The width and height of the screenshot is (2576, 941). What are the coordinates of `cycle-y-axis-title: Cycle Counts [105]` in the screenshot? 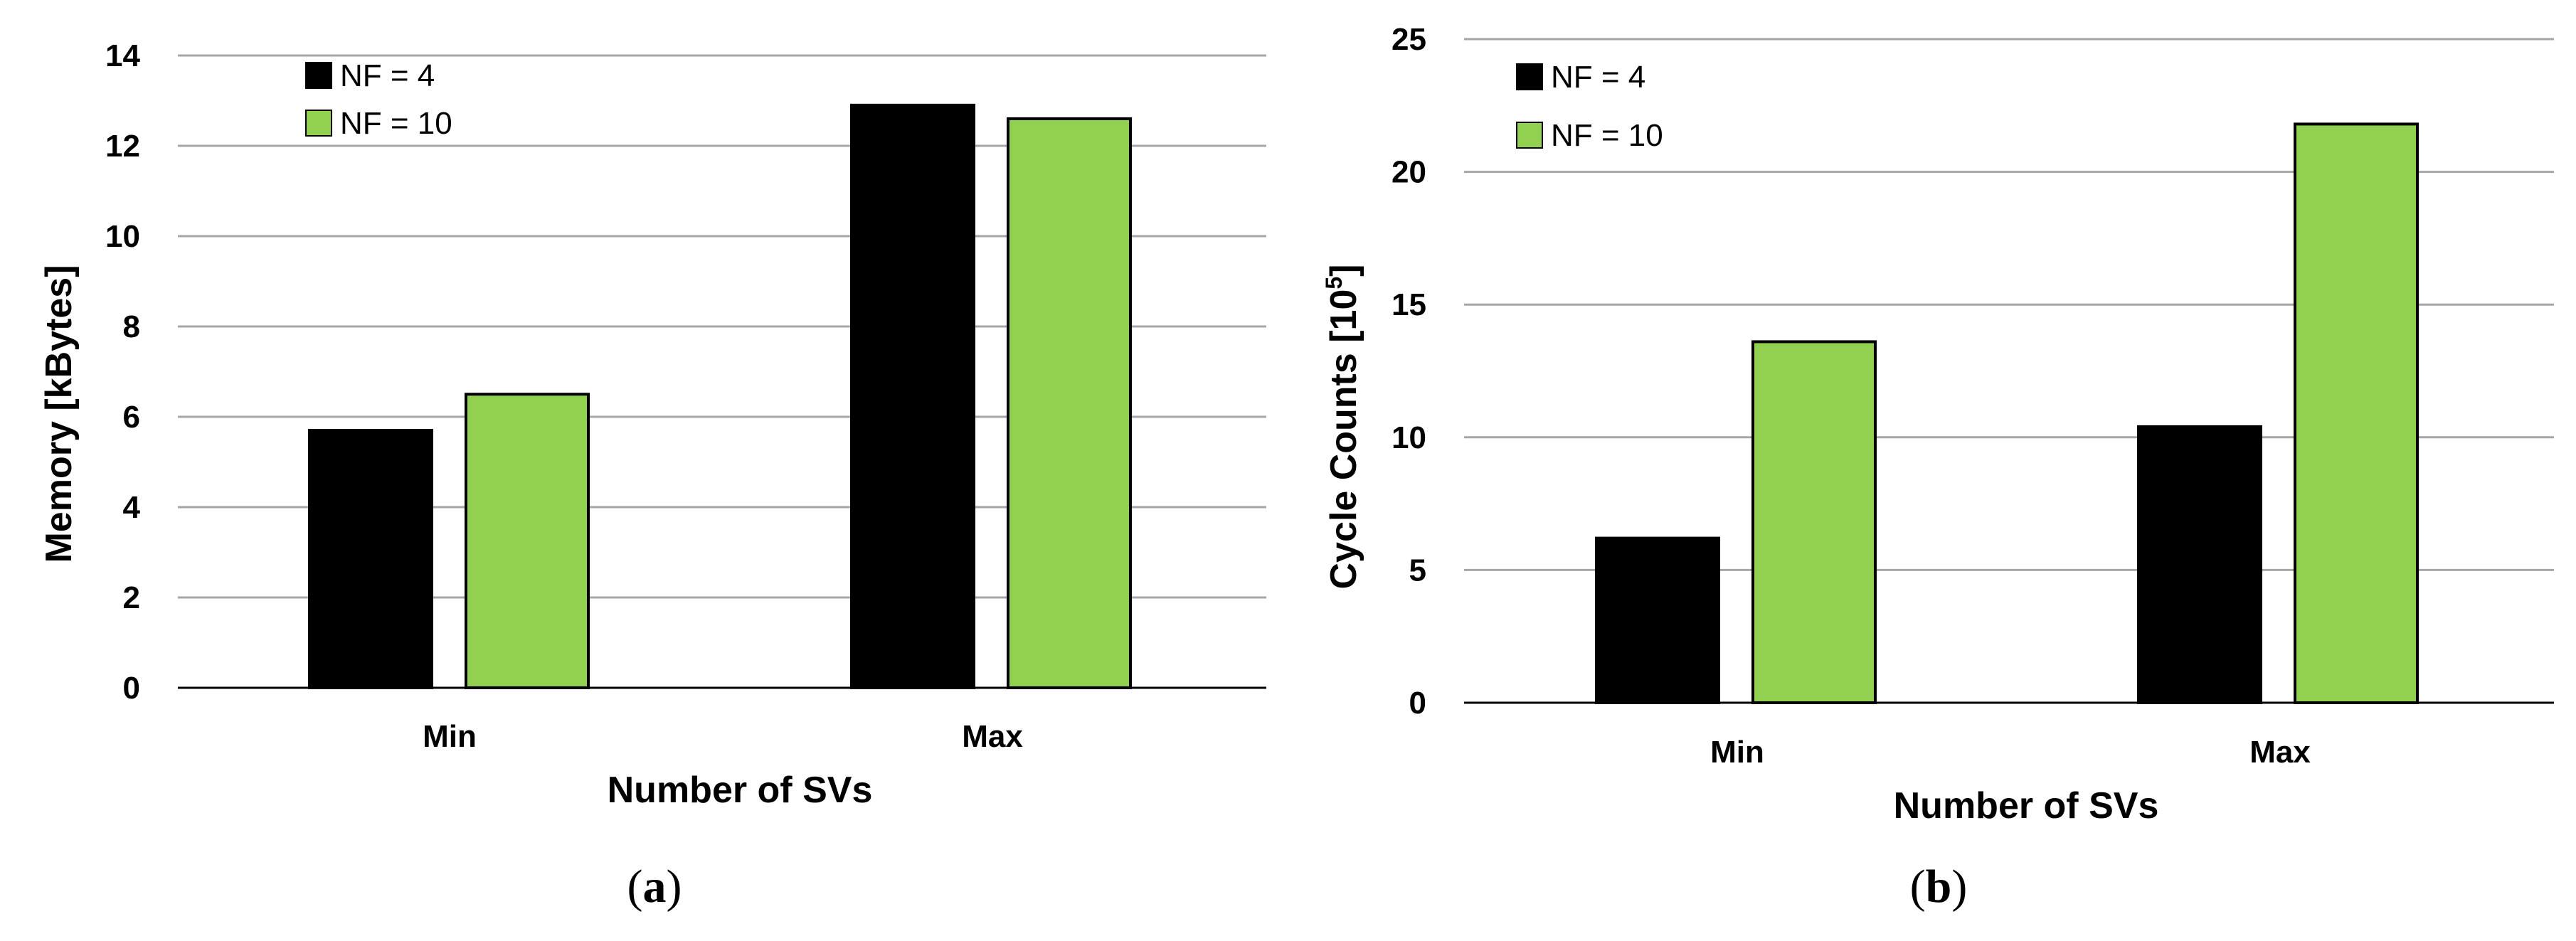 It's located at (1342, 426).